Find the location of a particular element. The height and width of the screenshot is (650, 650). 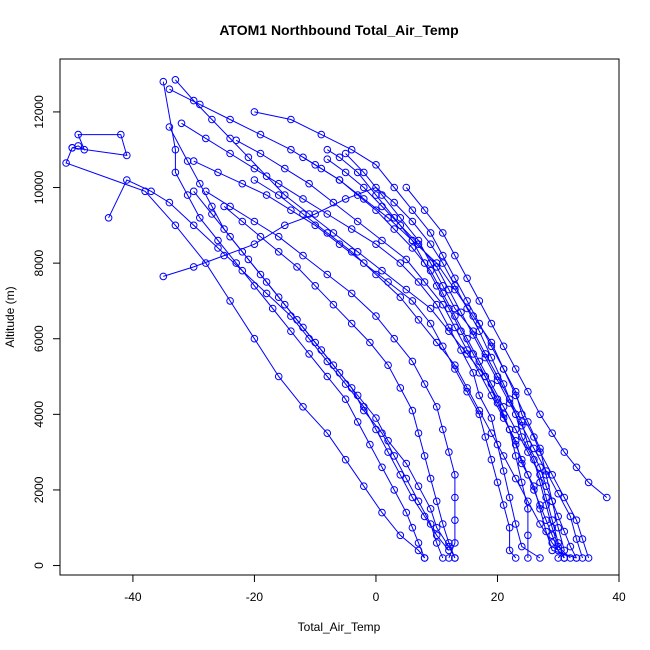

chart-title: ATOM1 Northbound Total_Air_Temp is located at coordinates (338, 30).